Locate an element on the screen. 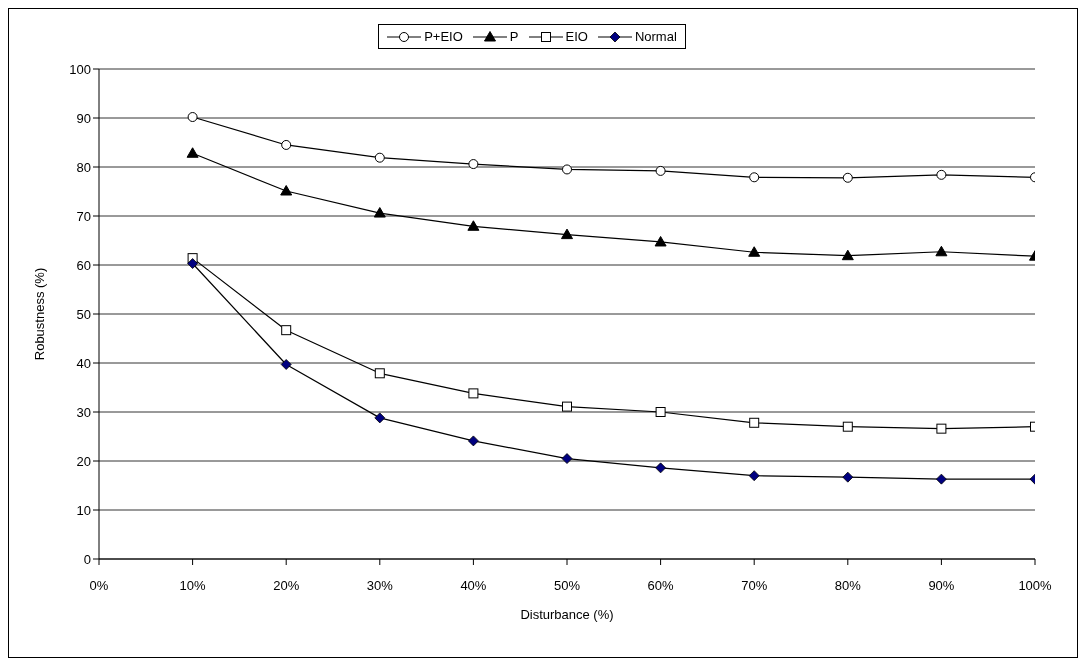 This screenshot has height=670, width=1090. y-tick-label: 0 is located at coordinates (87, 559).